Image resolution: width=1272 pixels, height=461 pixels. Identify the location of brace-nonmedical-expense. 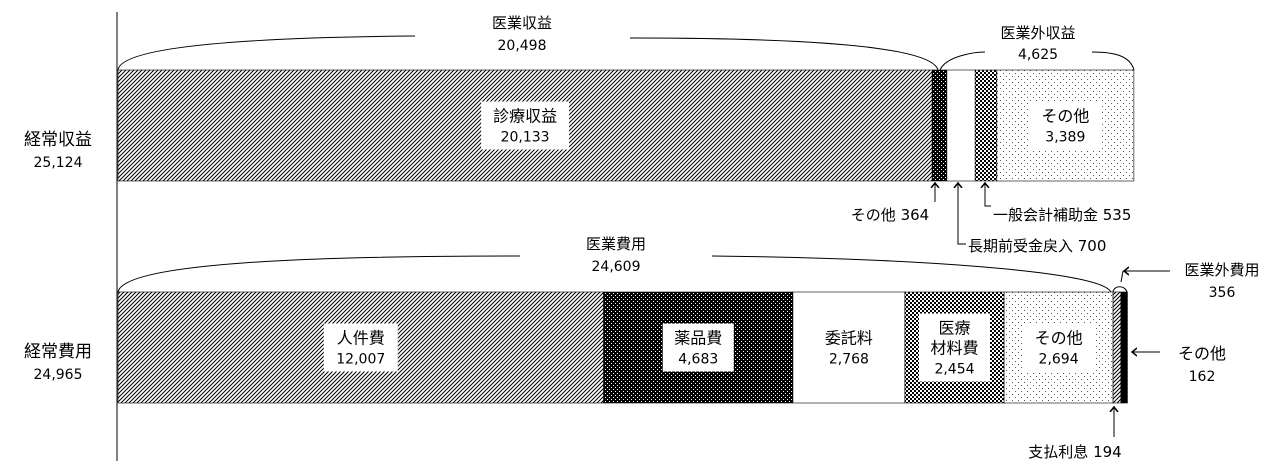
(1120, 289).